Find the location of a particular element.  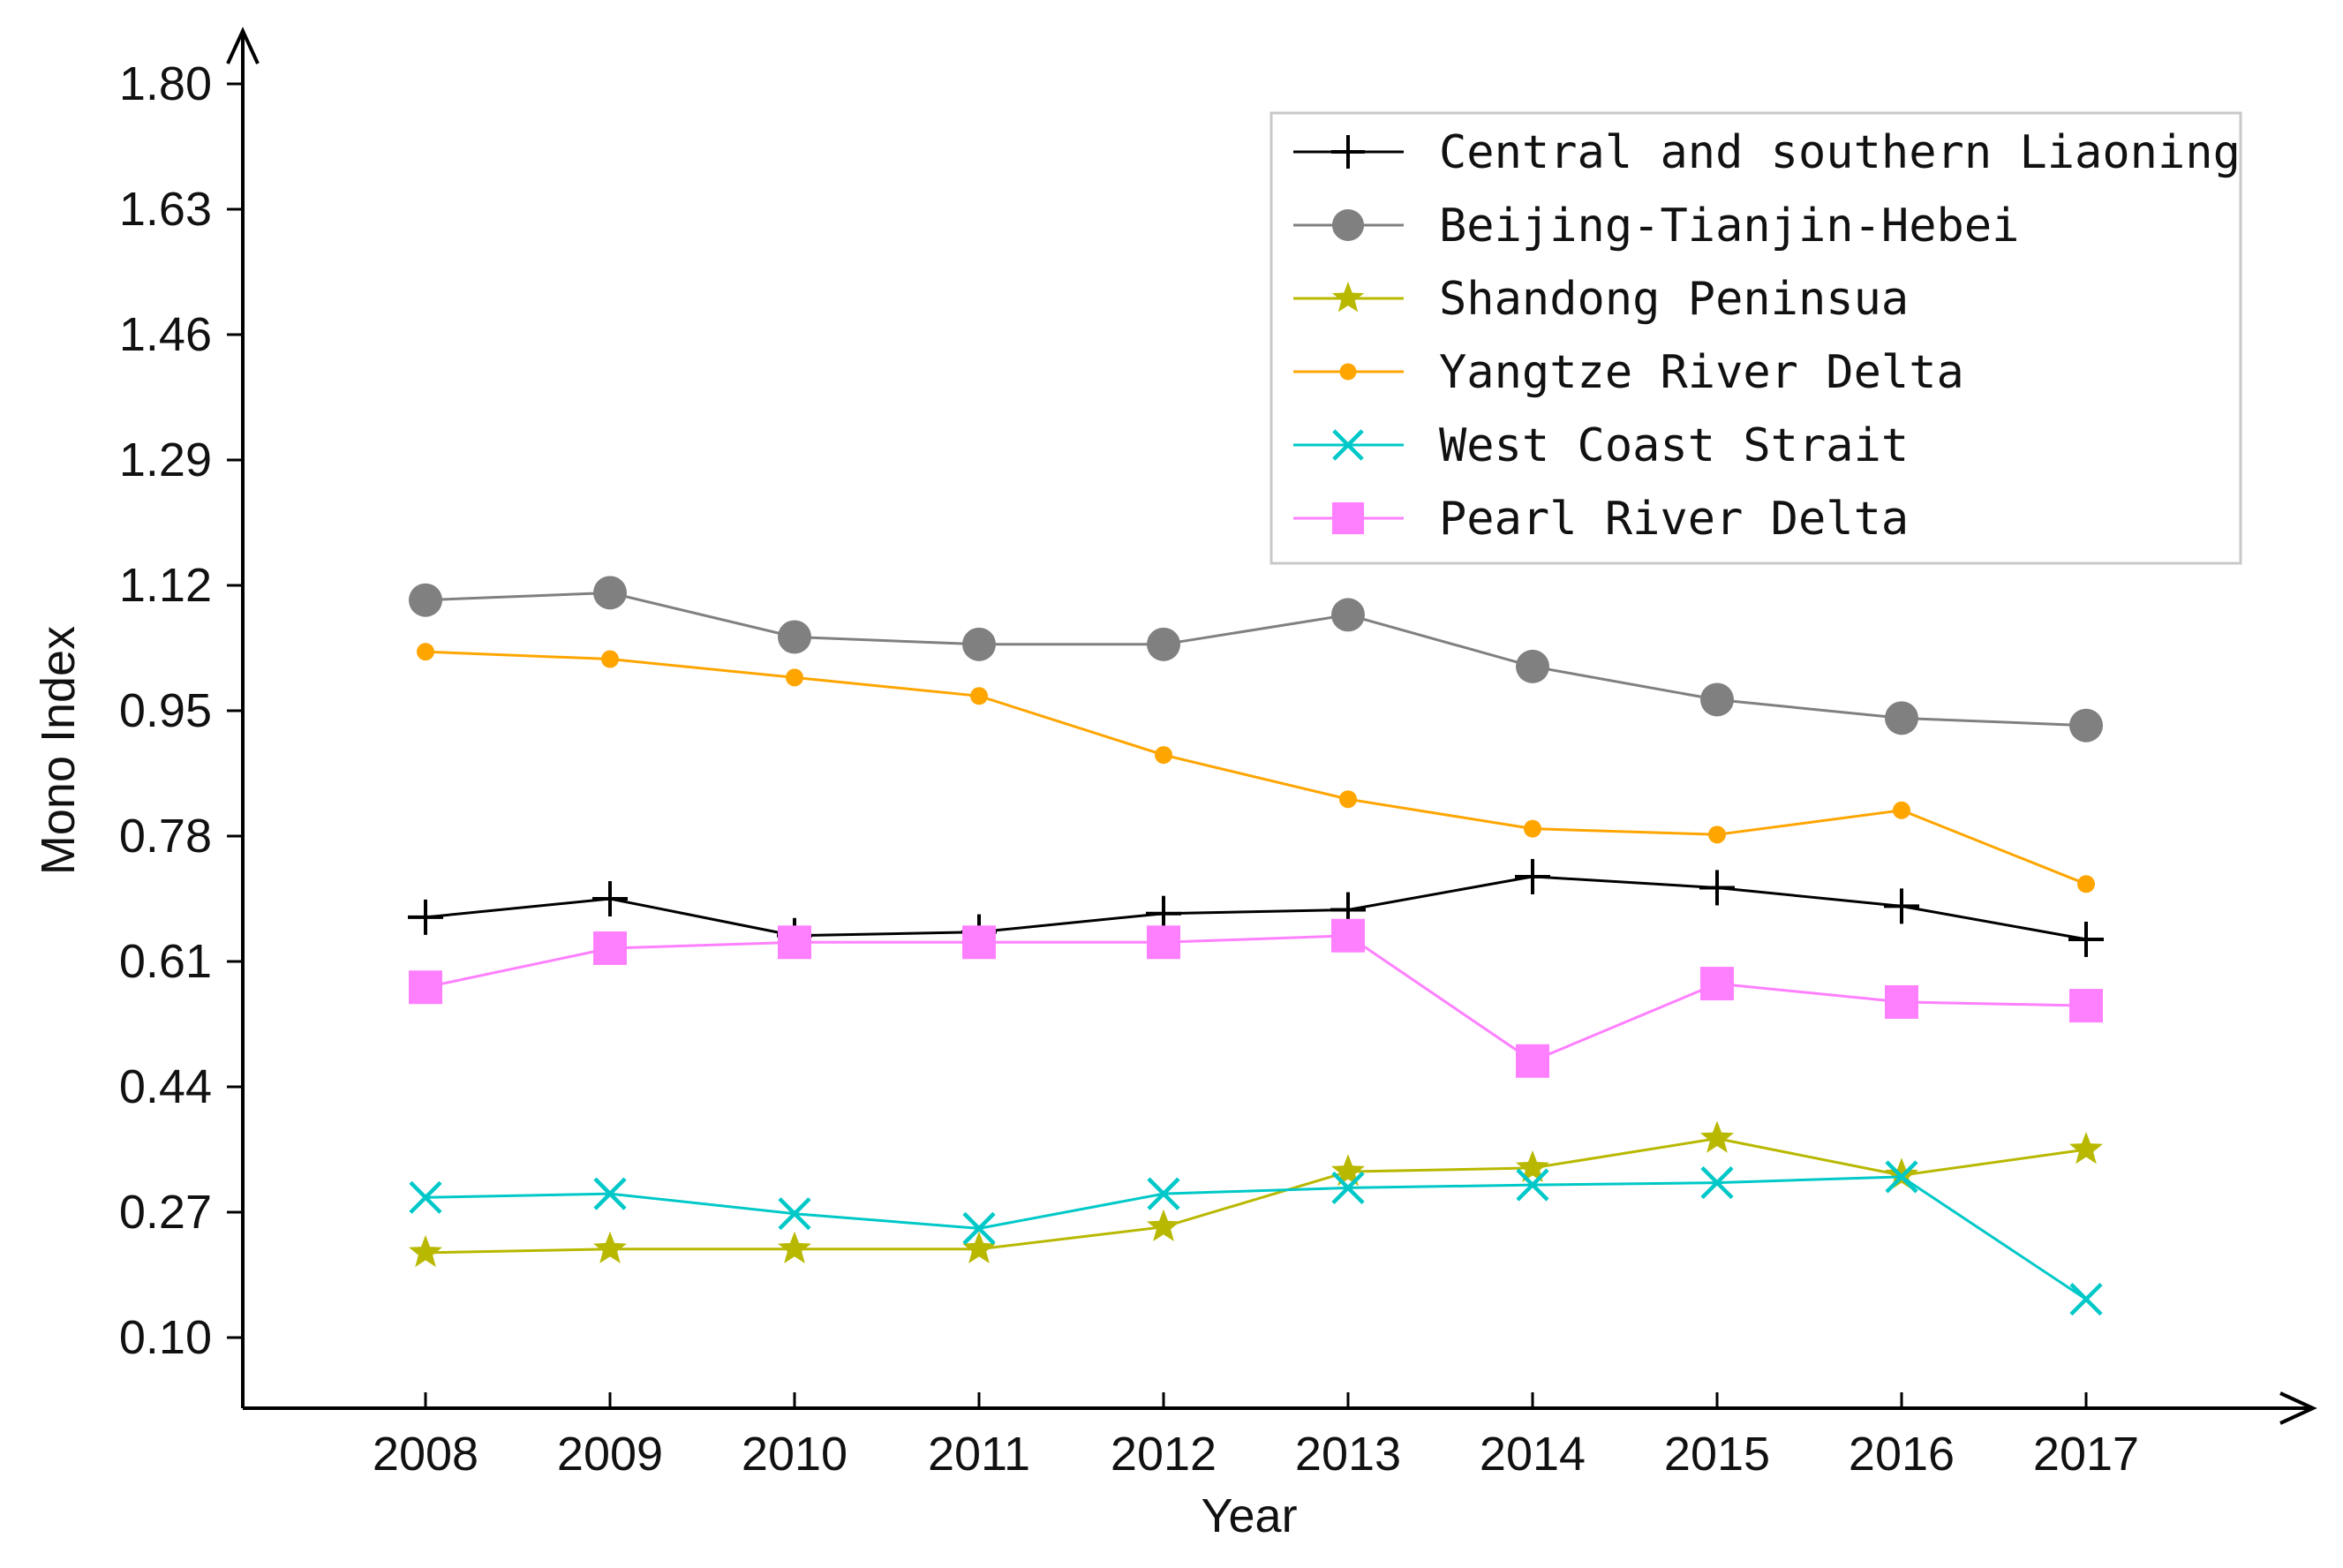

series-line-beijing-tianjin-hebei is located at coordinates (1256, 659).